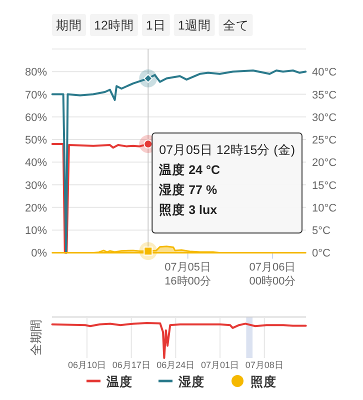 This screenshot has height=400, width=363. Describe the element at coordinates (36, 186) in the screenshot. I see `y-tick-label: 30%` at that location.